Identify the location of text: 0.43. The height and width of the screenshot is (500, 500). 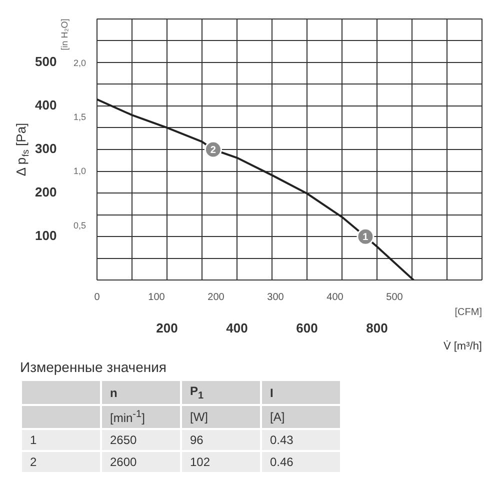
(282, 440).